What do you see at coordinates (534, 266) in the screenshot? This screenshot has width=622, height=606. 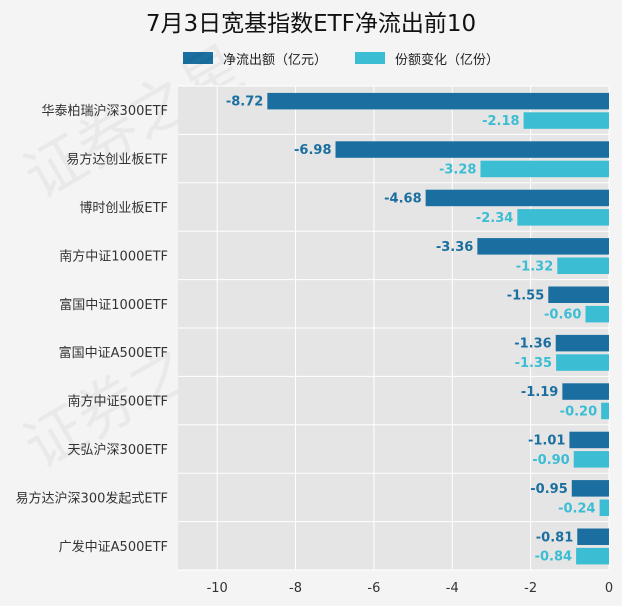 I see `data-label-share-change: -1.32` at bounding box center [534, 266].